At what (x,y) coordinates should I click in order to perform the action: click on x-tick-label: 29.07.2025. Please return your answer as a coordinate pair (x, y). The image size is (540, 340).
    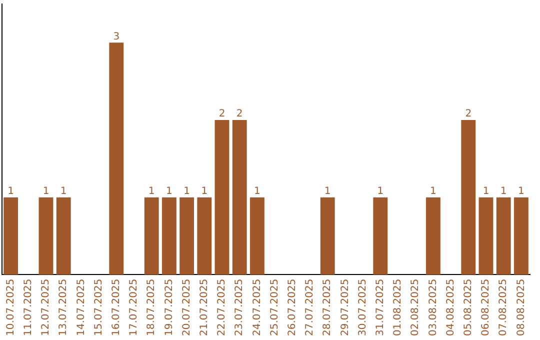
    Looking at the image, I should click on (345, 307).